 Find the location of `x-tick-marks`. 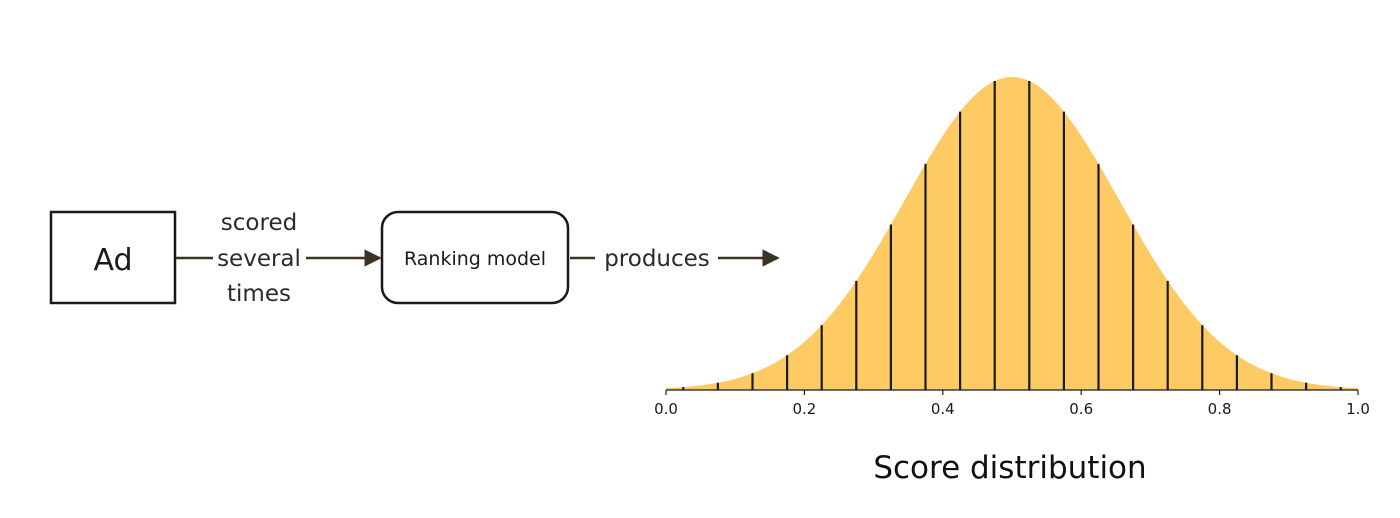

x-tick-marks is located at coordinates (1012, 392).